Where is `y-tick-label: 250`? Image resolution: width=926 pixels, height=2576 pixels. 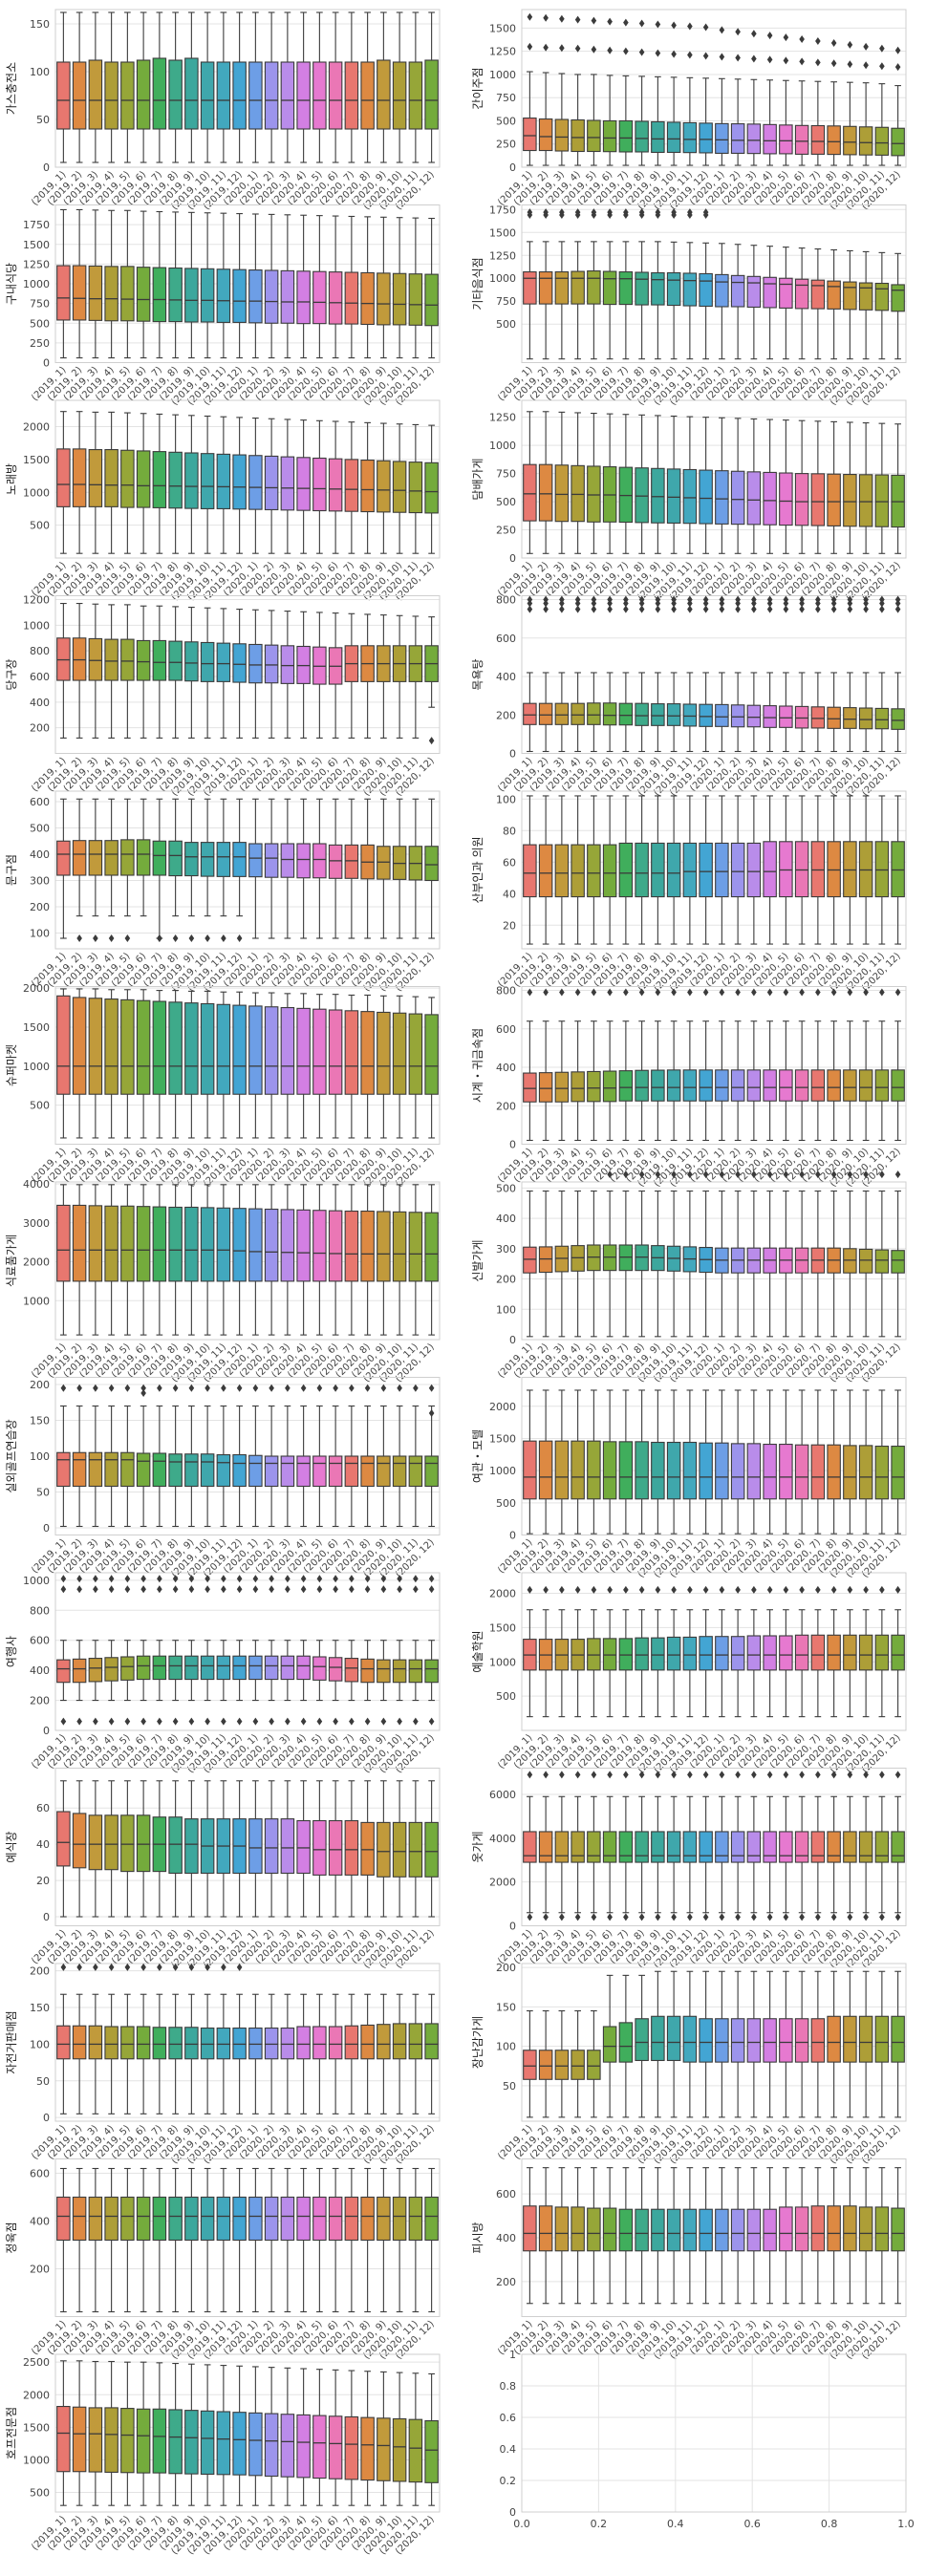
y-tick-label: 250 is located at coordinates (506, 531).